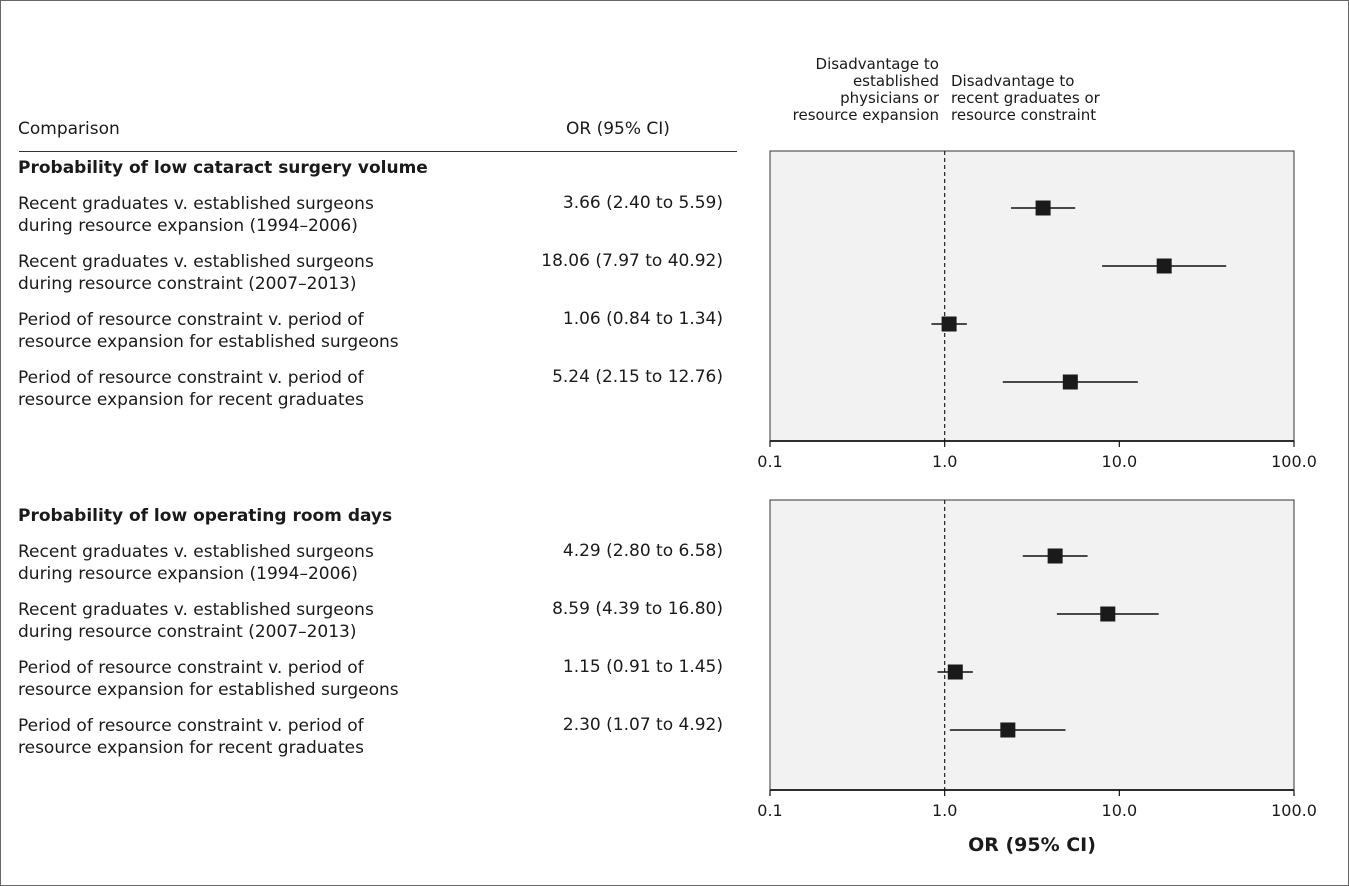 The image size is (1349, 886). What do you see at coordinates (642, 319) in the screenshot?
I see `row-or-value: 1.06 (0.84 to 1.34)` at bounding box center [642, 319].